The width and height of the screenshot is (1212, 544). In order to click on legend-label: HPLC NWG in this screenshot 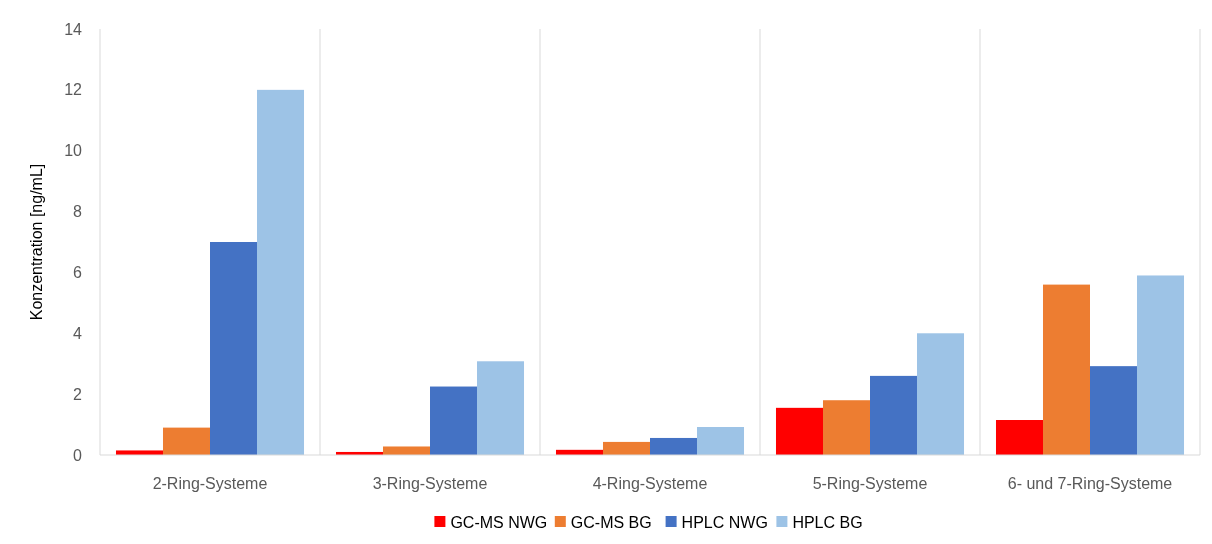, I will do `click(724, 522)`.